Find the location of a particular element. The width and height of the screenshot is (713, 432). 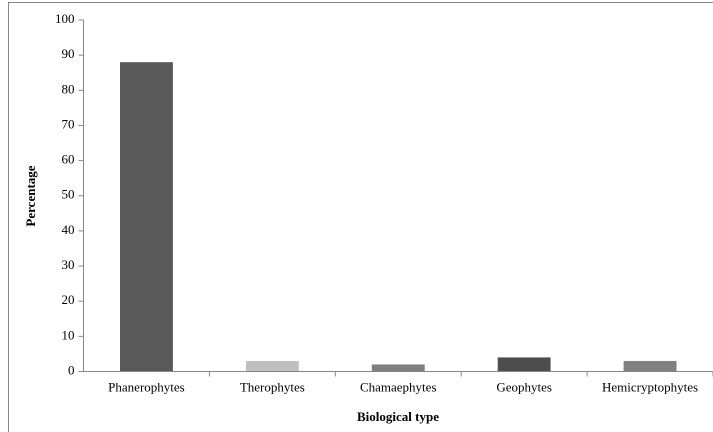

y-tick-label: 60 is located at coordinates (68, 159).